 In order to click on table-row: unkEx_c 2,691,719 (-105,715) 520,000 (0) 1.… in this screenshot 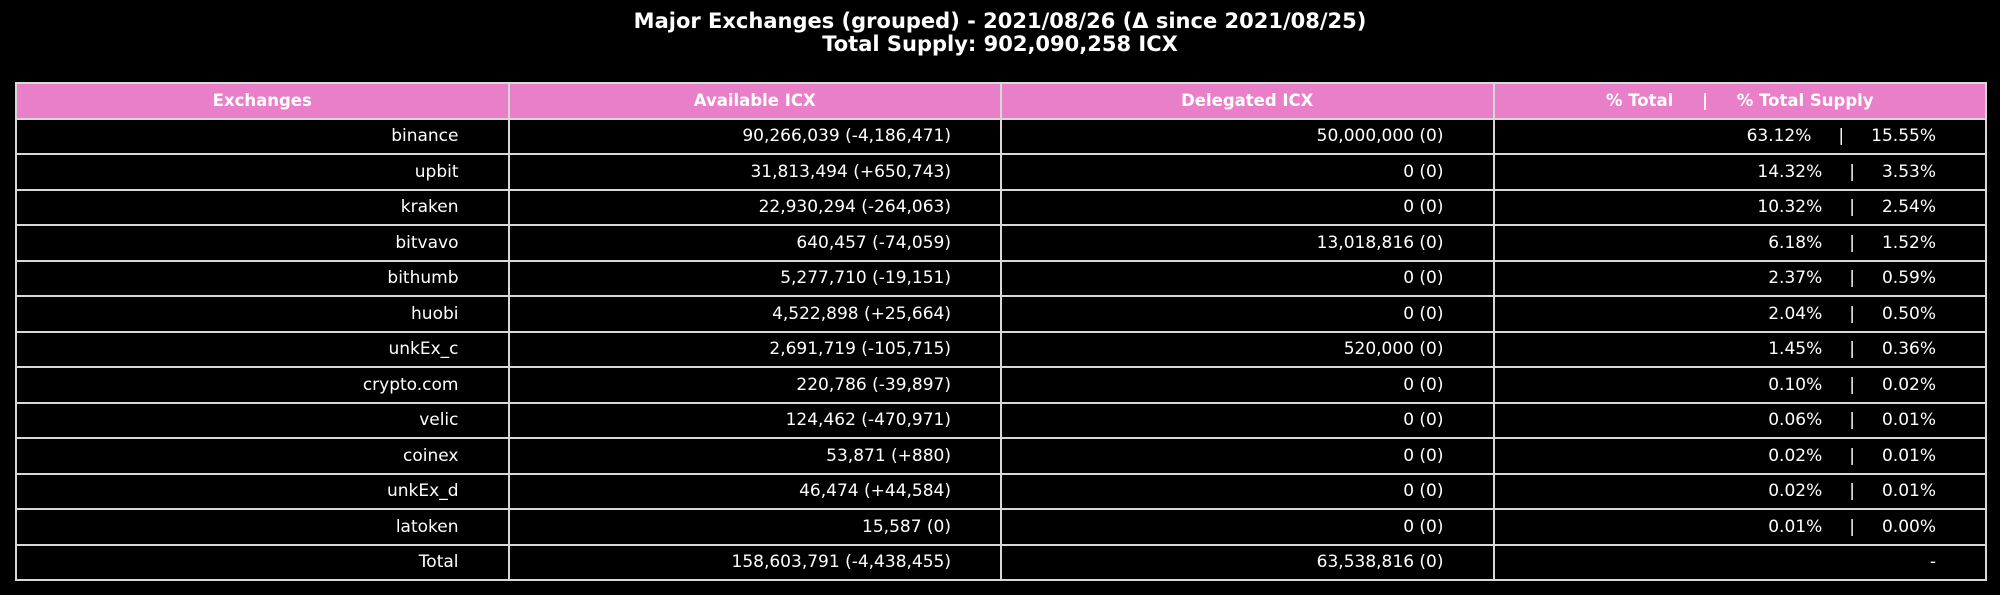, I will do `click(1001, 349)`.